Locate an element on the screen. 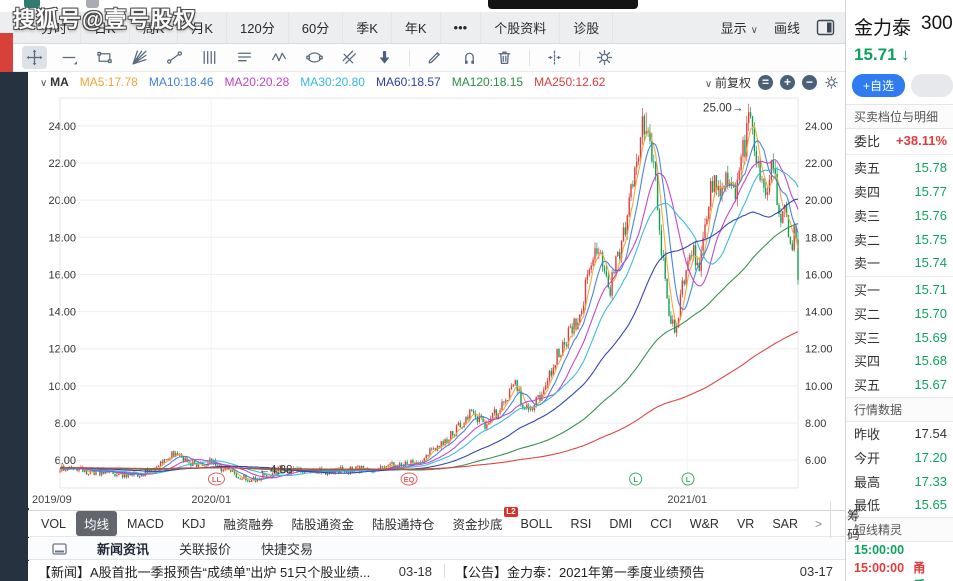  indicator-tab-SAR: SAR is located at coordinates (785, 523).